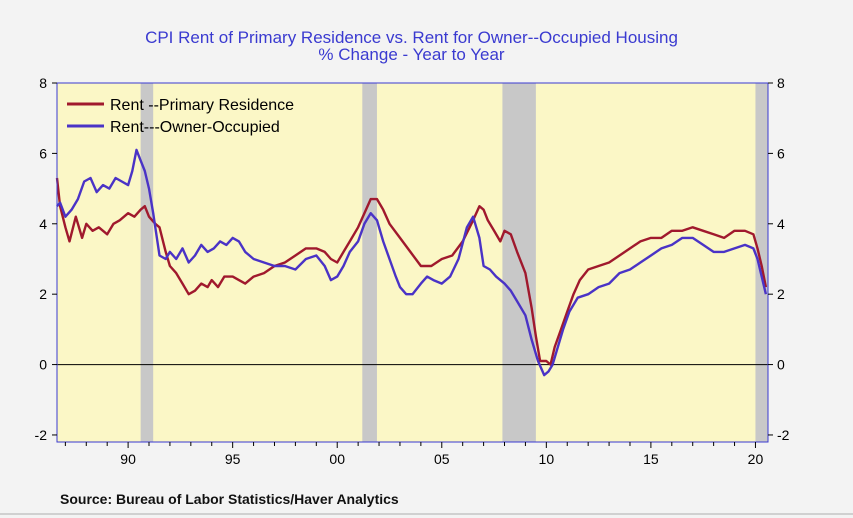 The height and width of the screenshot is (518, 853). Describe the element at coordinates (783, 435) in the screenshot. I see `y-tick-label-right: -2` at that location.